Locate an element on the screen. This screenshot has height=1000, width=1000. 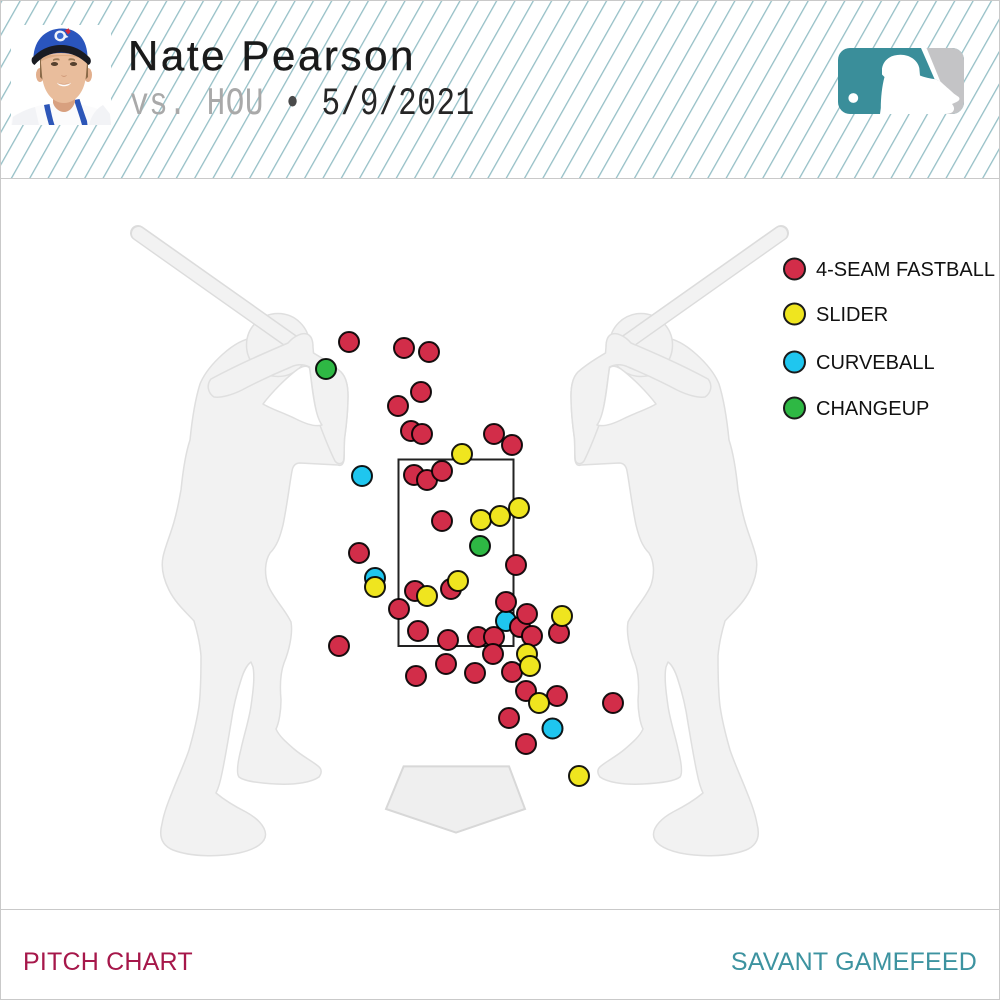
svg-text: 4-SEAM FASTBALL is located at coordinates (905, 270).